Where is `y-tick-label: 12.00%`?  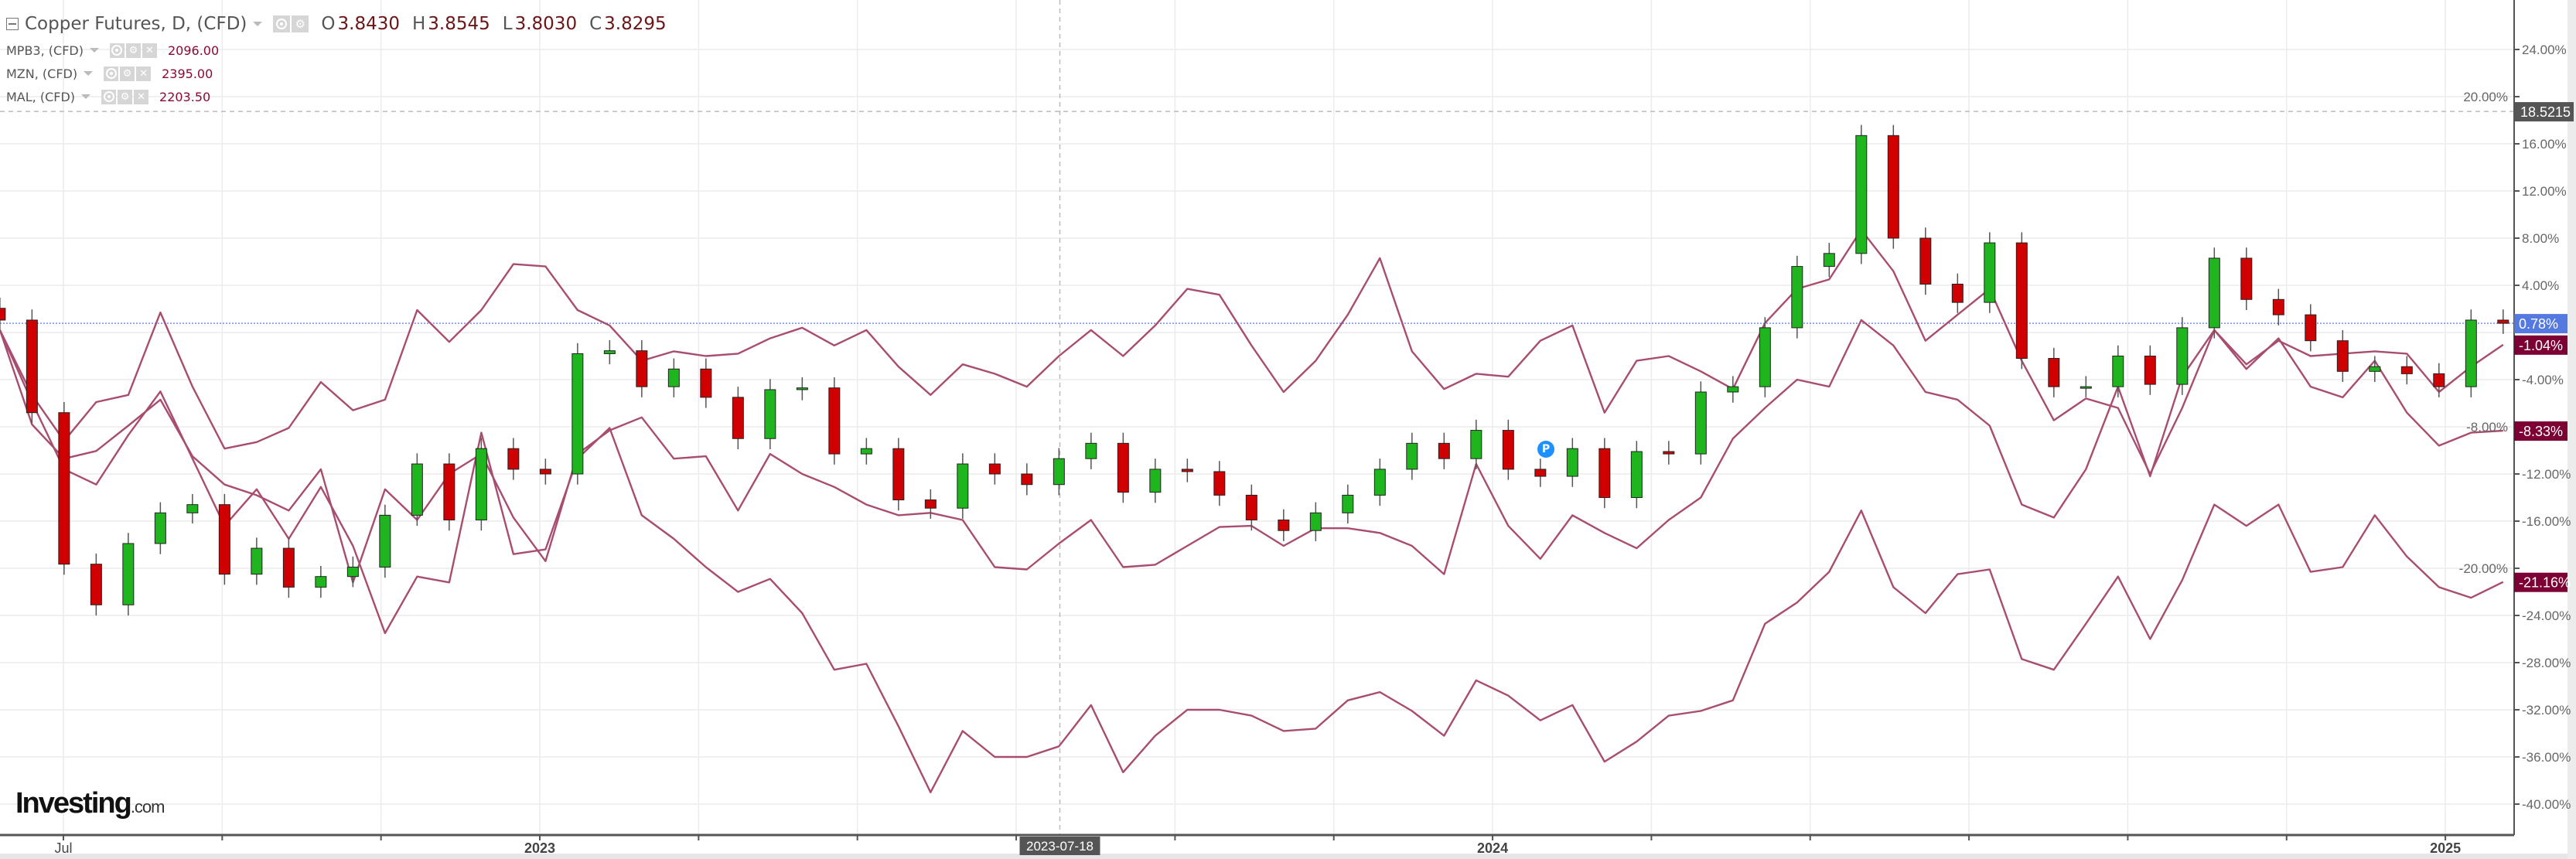
y-tick-label: 12.00% is located at coordinates (2544, 192).